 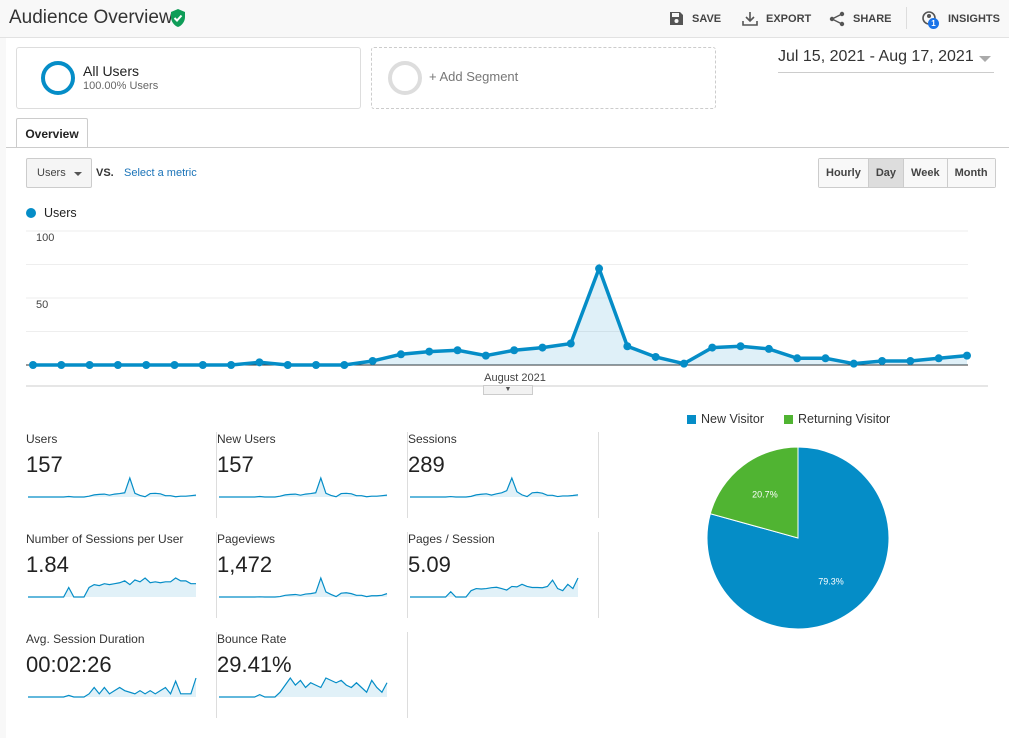 What do you see at coordinates (515, 378) in the screenshot?
I see `x-axis-label: August 2021` at bounding box center [515, 378].